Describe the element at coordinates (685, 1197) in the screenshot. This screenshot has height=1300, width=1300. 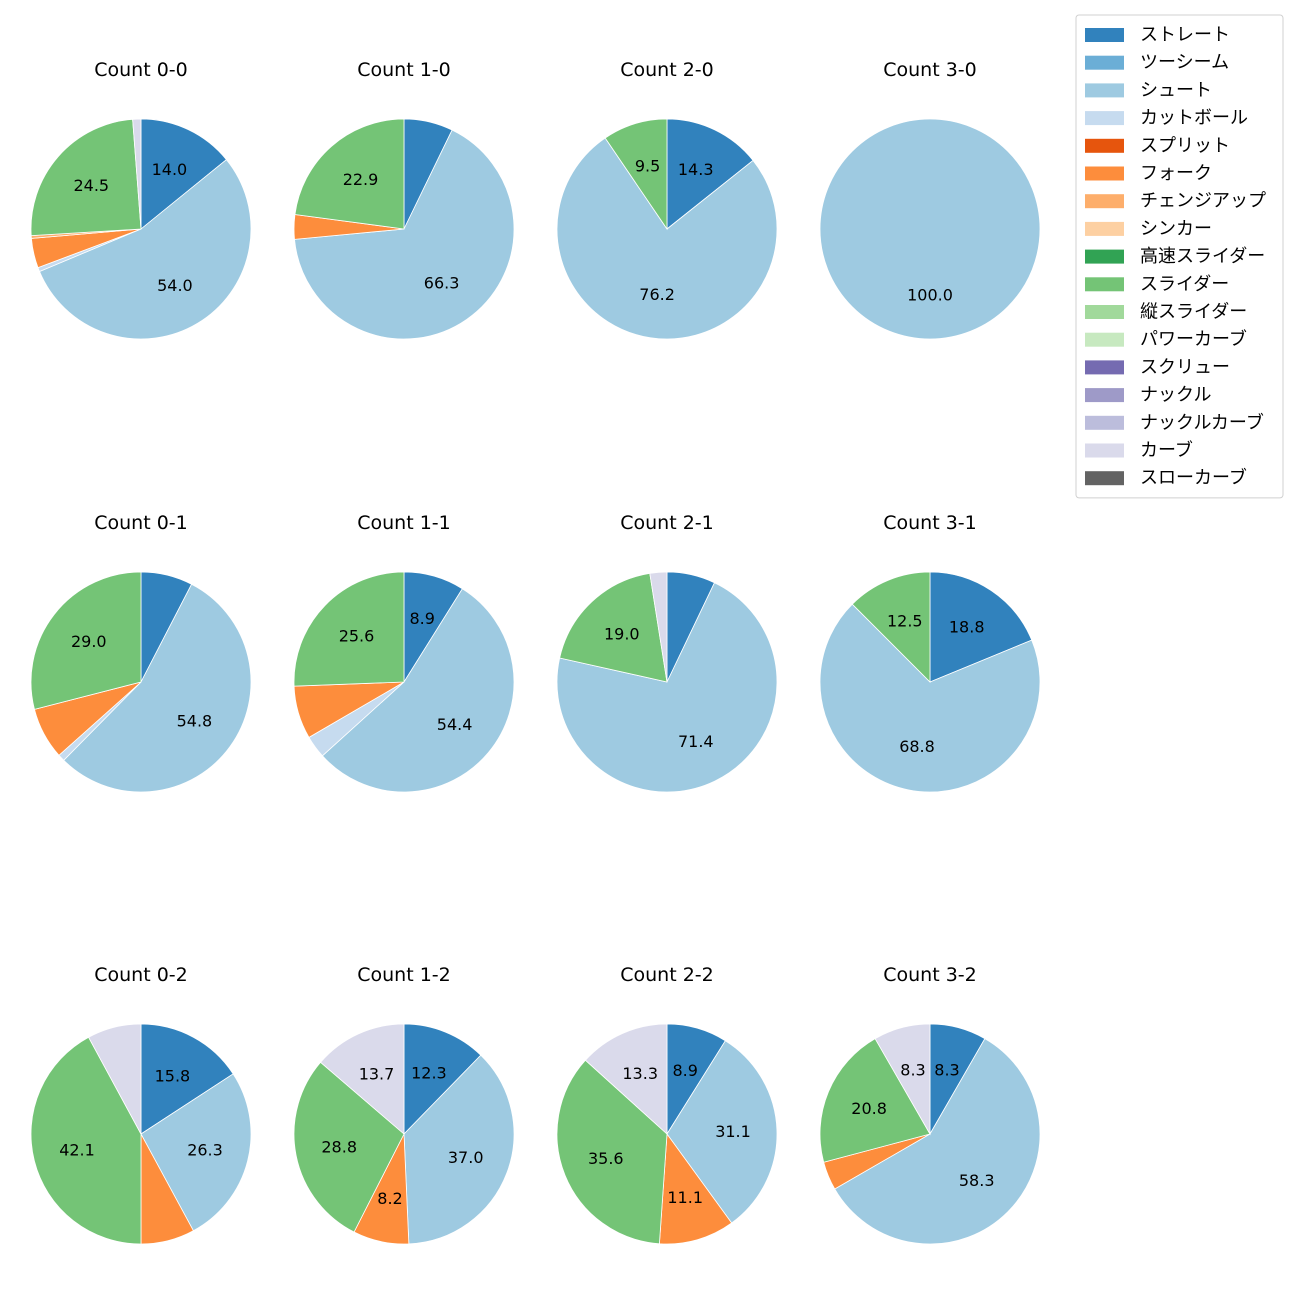
I see `slice-value-label: 11.1` at that location.